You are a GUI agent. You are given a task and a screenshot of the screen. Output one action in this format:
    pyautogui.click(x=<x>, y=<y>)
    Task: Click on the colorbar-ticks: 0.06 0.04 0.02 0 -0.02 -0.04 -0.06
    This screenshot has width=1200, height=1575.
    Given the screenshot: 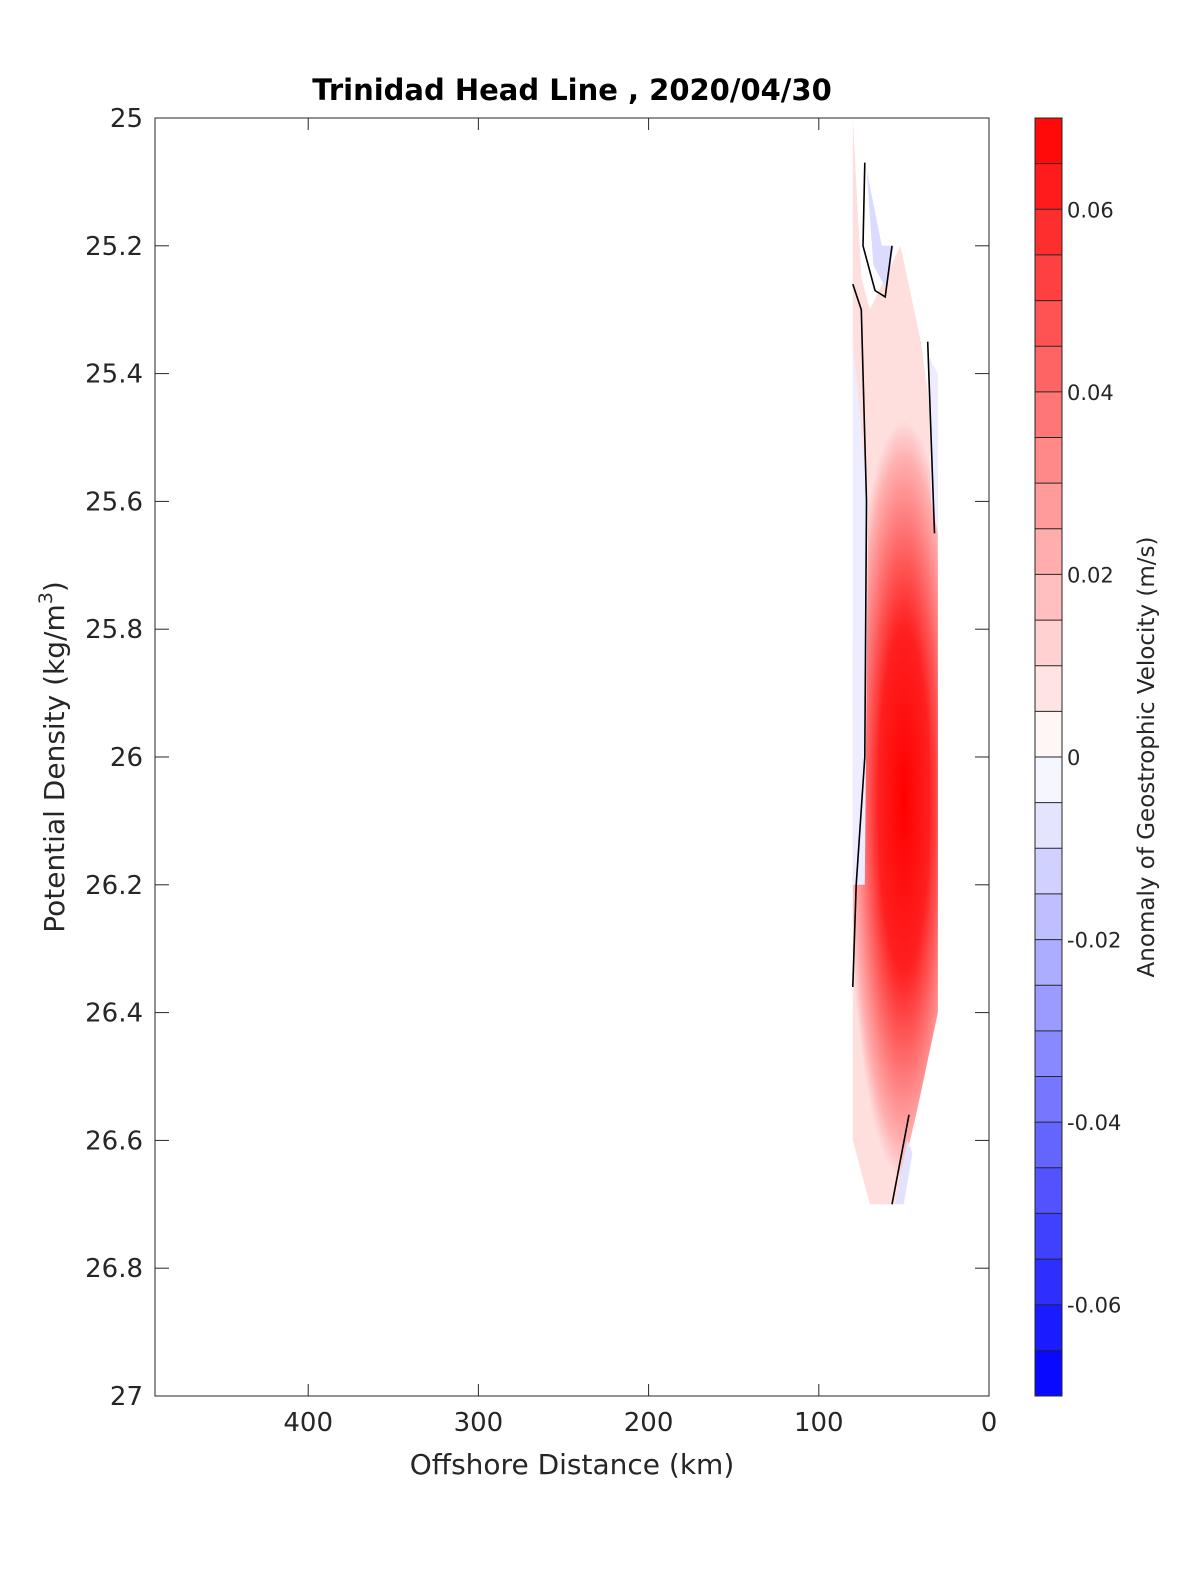 What is the action you would take?
    pyautogui.click(x=1094, y=757)
    